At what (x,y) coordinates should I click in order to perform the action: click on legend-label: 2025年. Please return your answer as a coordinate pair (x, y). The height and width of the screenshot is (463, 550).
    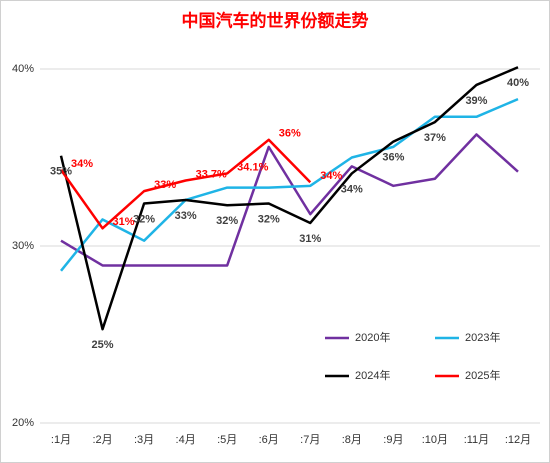
    Looking at the image, I should click on (482, 375).